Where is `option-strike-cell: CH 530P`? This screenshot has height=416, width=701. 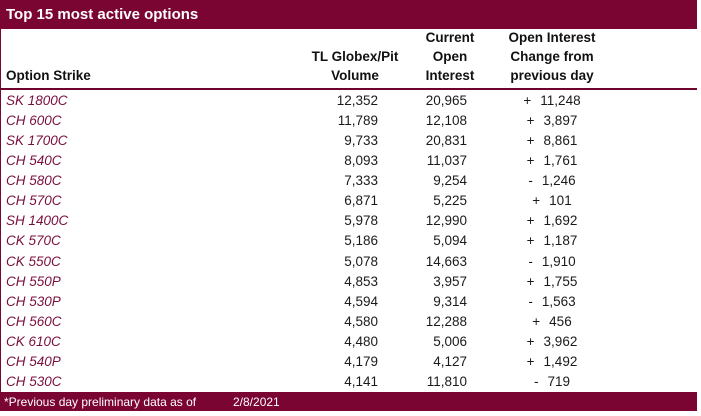 option-strike-cell: CH 530P is located at coordinates (33, 301).